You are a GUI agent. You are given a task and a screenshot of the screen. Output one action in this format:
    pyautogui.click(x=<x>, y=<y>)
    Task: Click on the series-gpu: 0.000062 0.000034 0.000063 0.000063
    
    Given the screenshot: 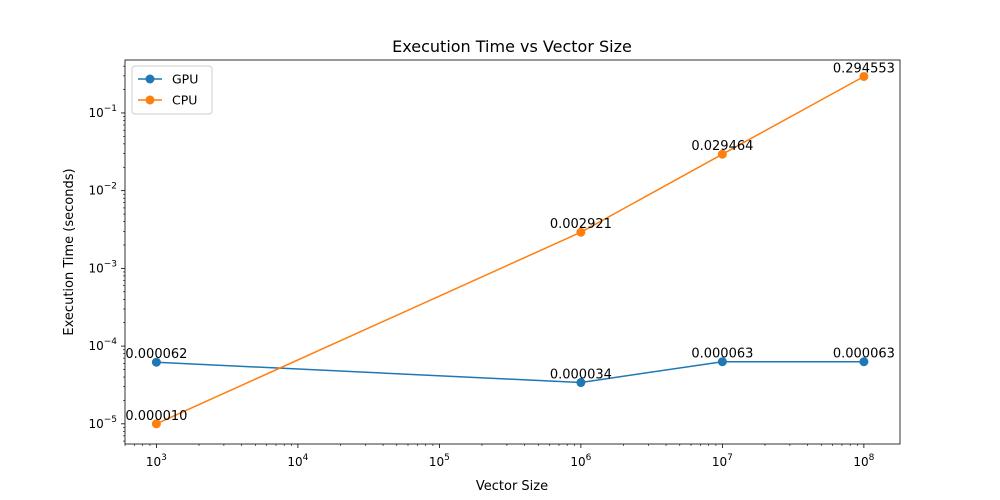 What is the action you would take?
    pyautogui.click(x=510, y=367)
    